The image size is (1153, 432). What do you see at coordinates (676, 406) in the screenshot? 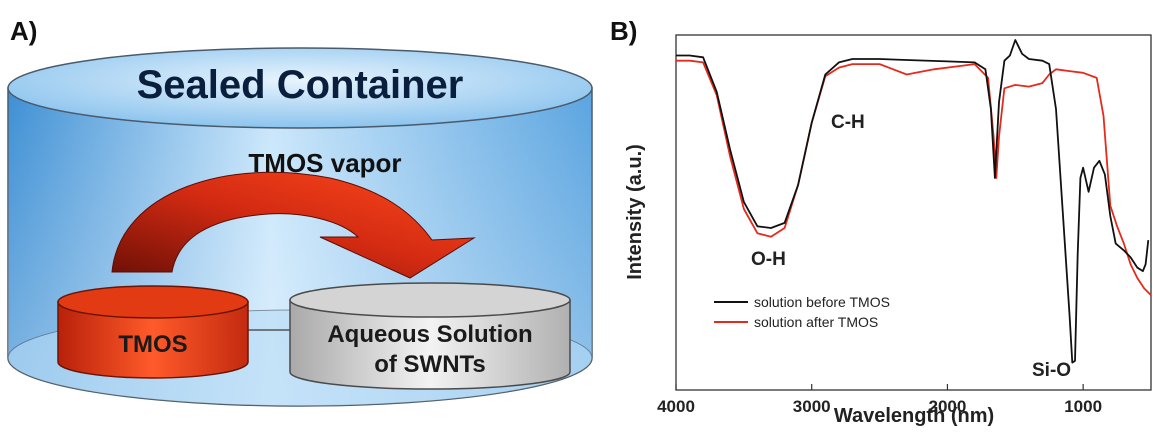
I see `x-tick-label: 4000` at bounding box center [676, 406].